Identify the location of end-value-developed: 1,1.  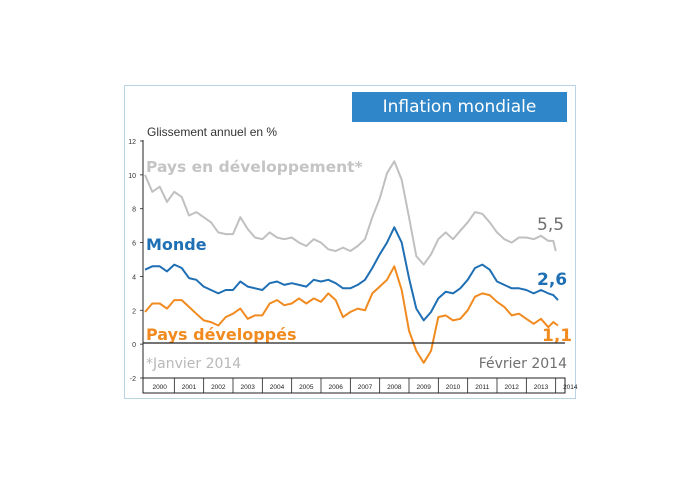
(557, 336).